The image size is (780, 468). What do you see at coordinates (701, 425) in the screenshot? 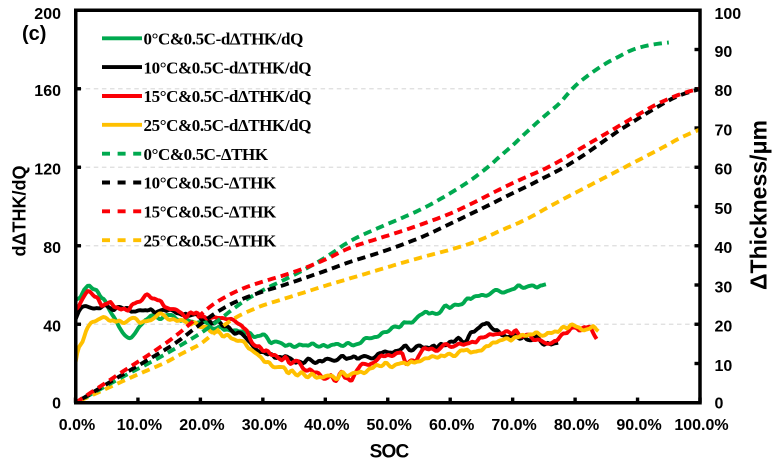
I see `svg-text: 100.0%` at bounding box center [701, 425].